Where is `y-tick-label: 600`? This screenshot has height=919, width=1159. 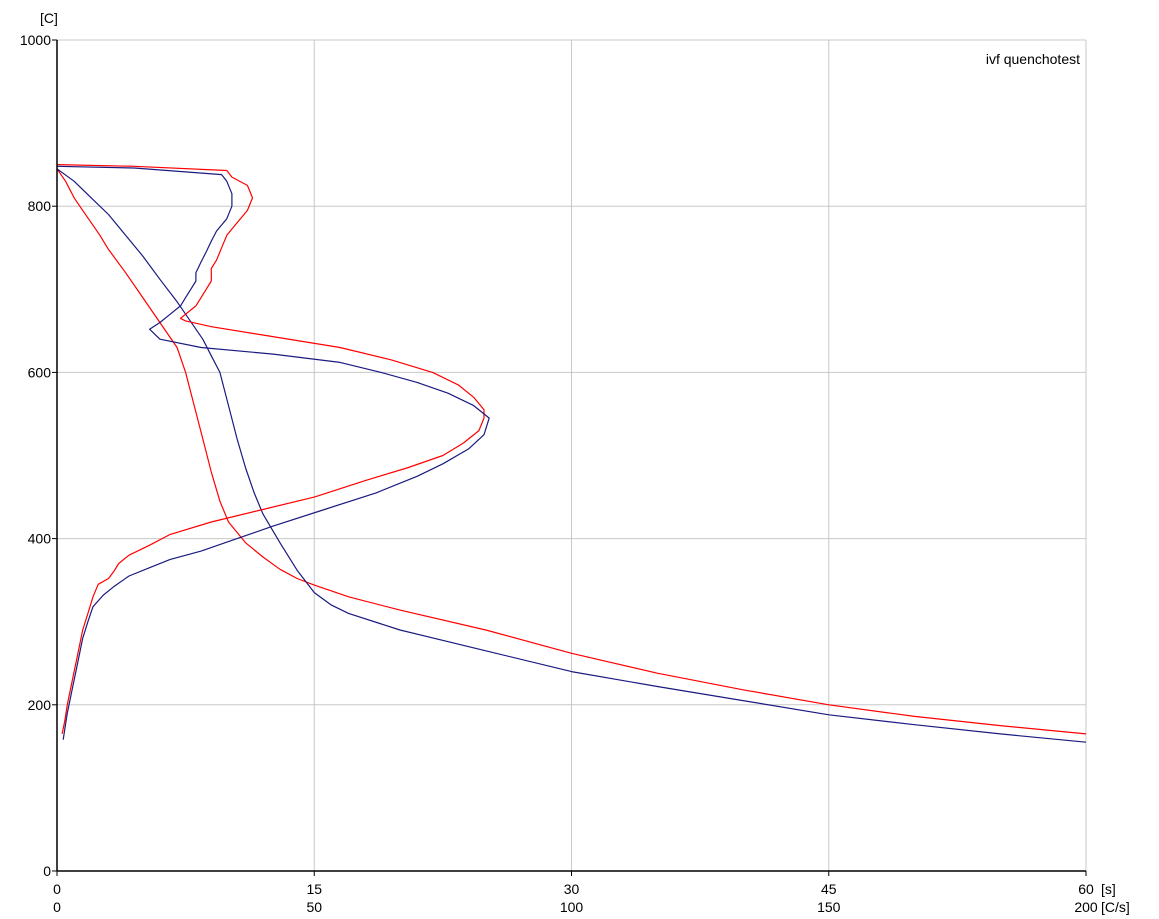
y-tick-label: 600 is located at coordinates (40, 372).